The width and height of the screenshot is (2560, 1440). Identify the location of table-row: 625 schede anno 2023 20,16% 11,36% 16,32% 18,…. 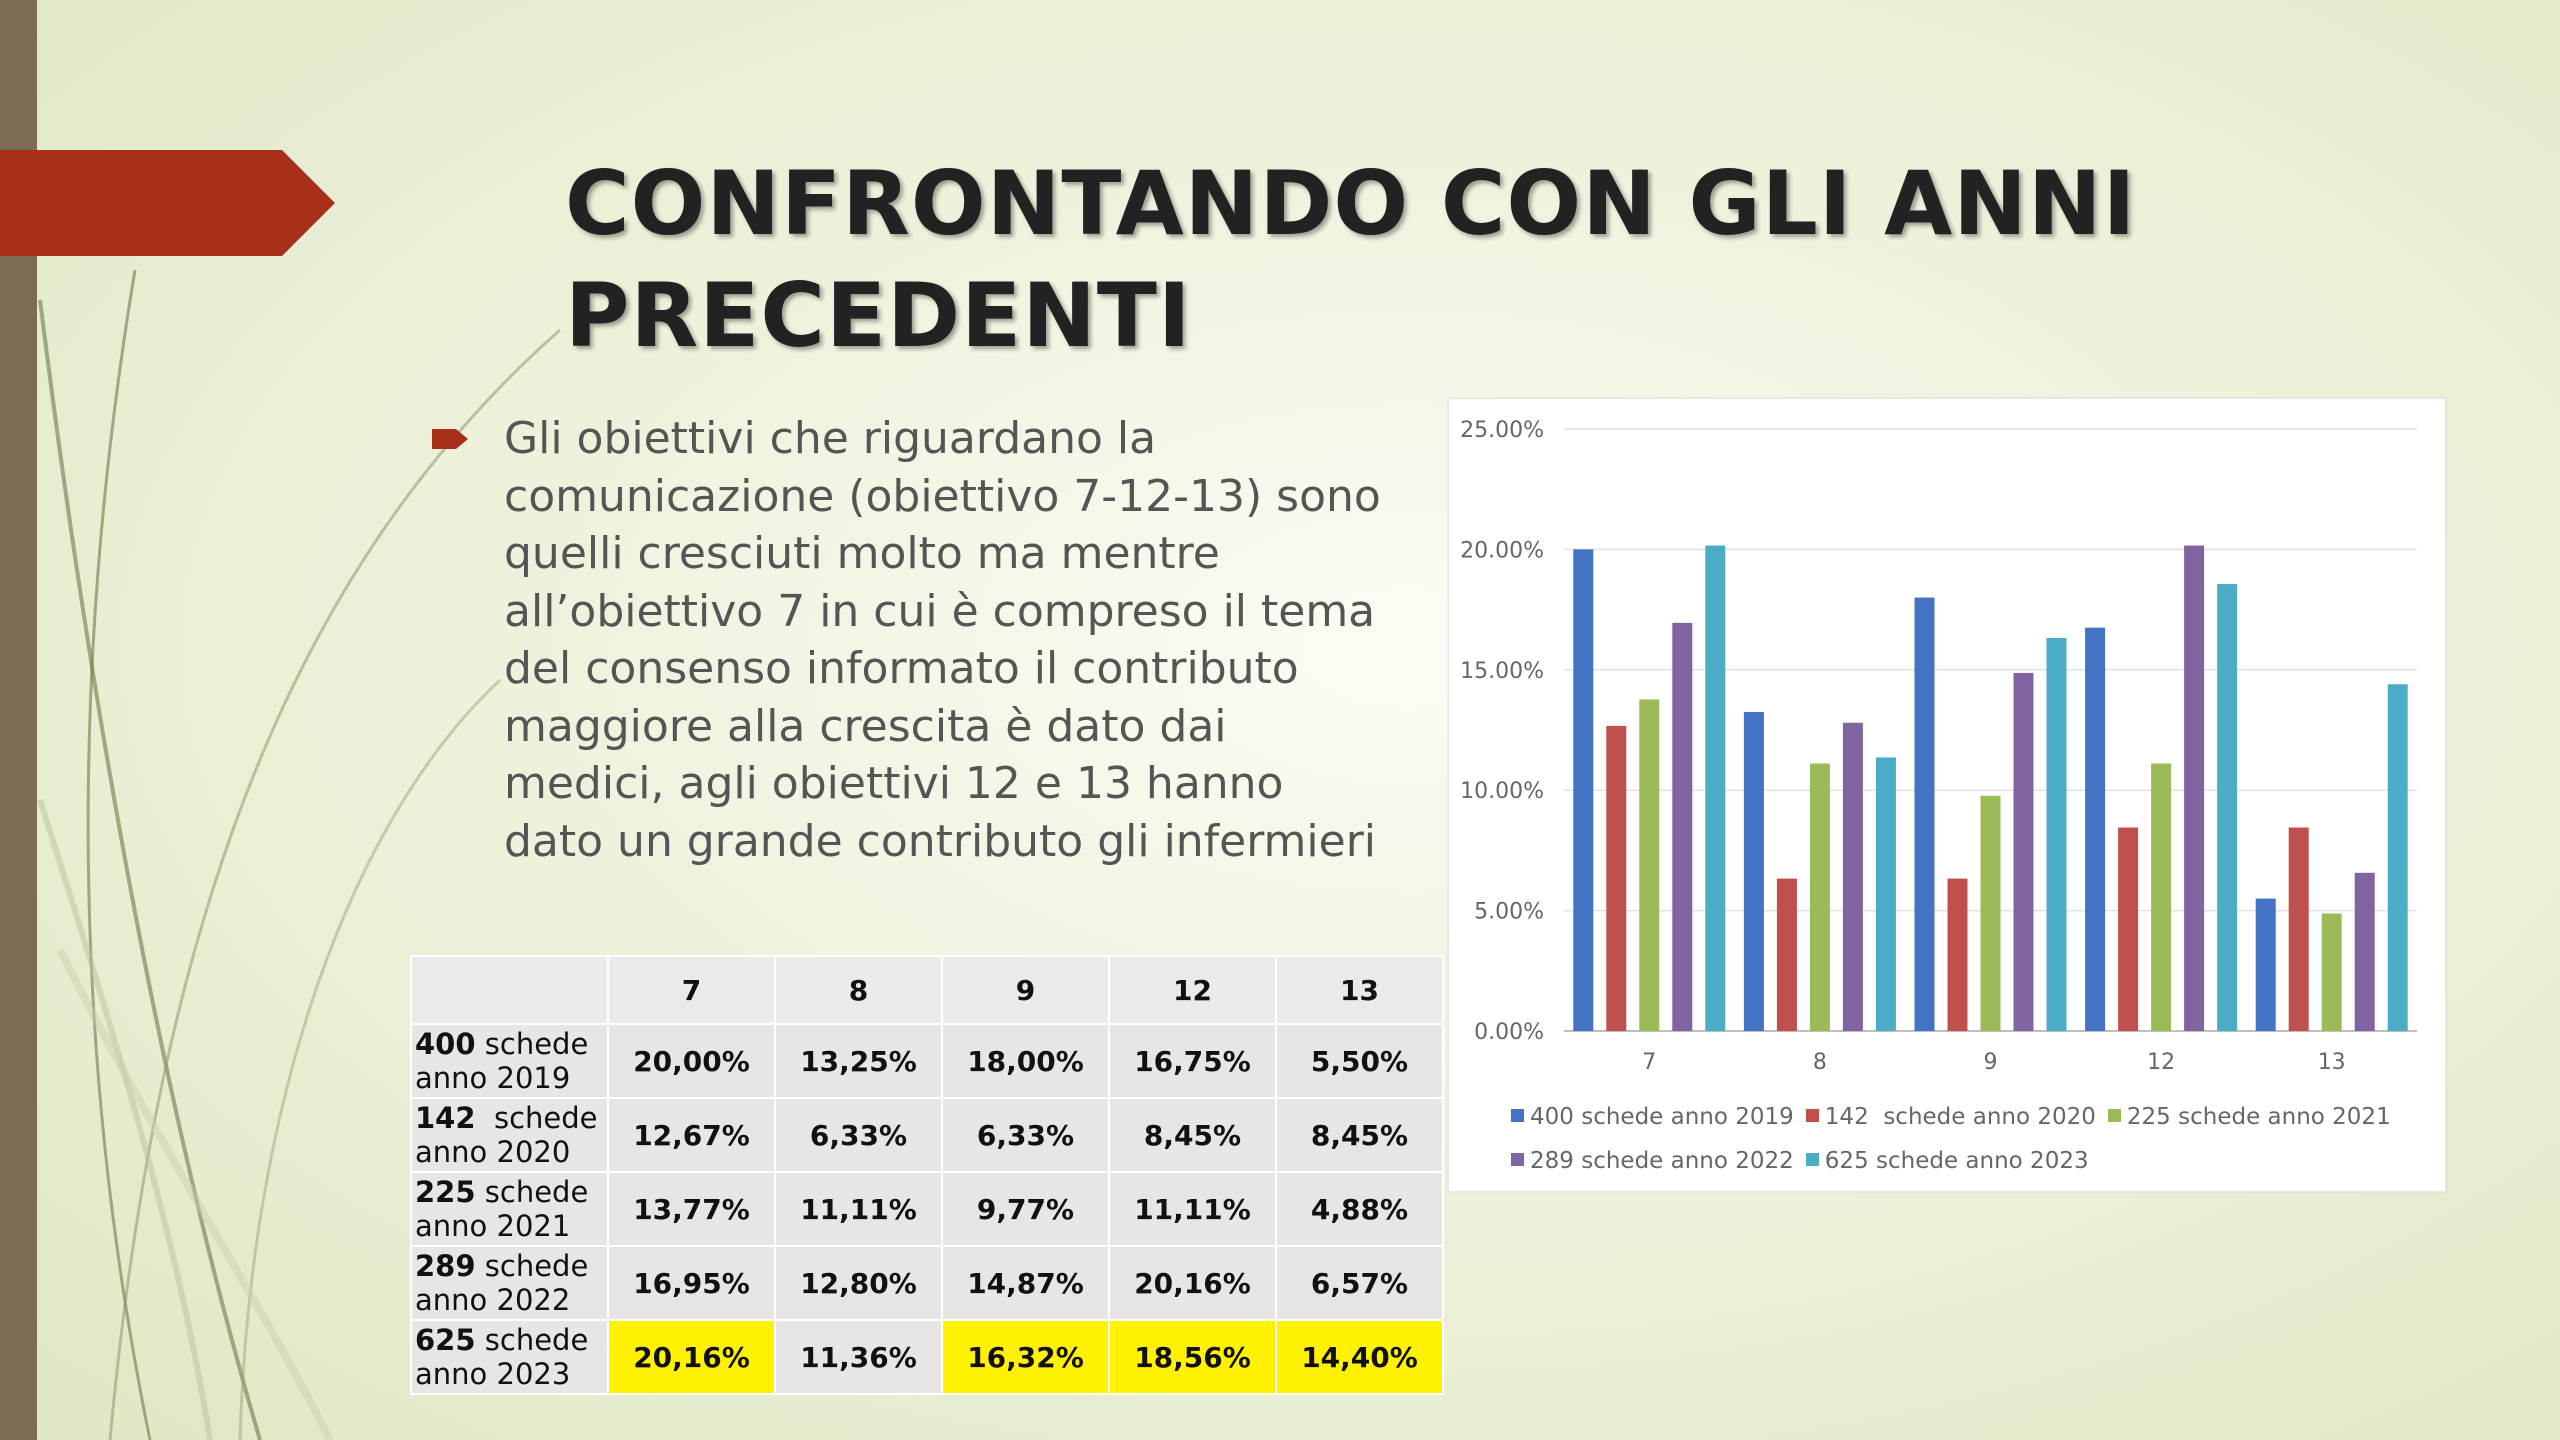
(927, 1357).